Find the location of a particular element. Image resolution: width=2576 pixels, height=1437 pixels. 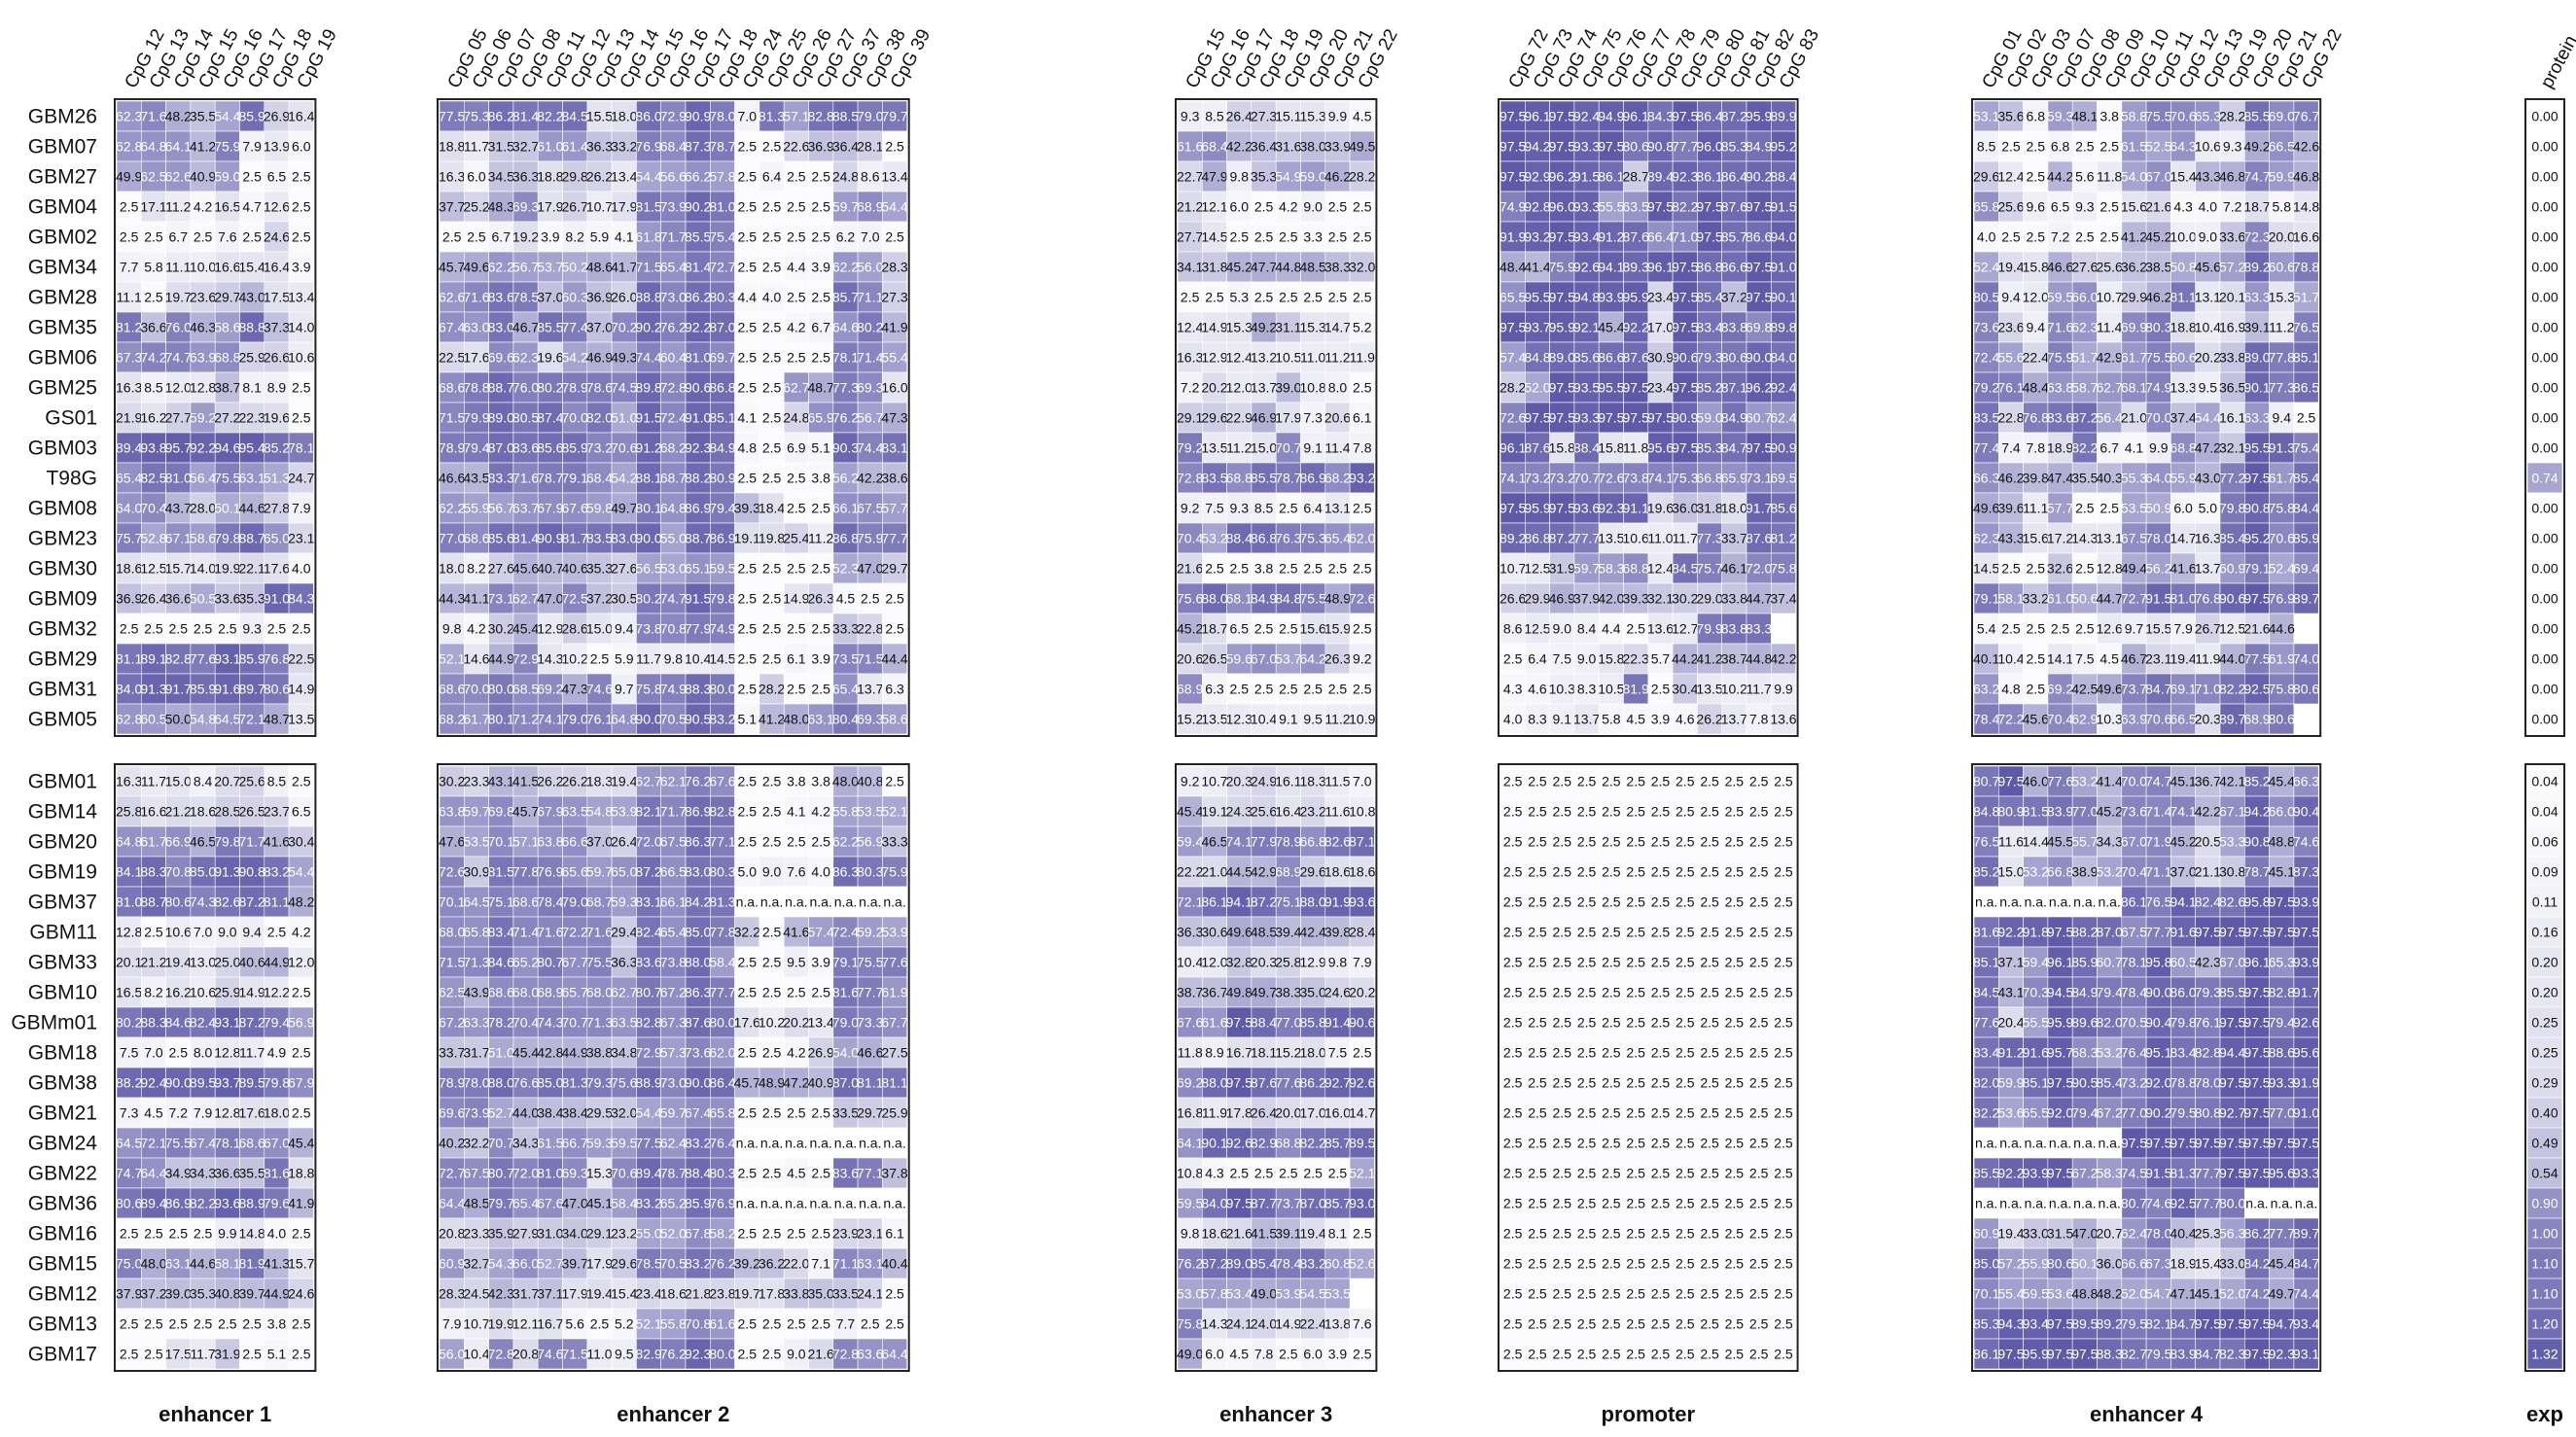

cell-value: 79.8 is located at coordinates (227, 538).